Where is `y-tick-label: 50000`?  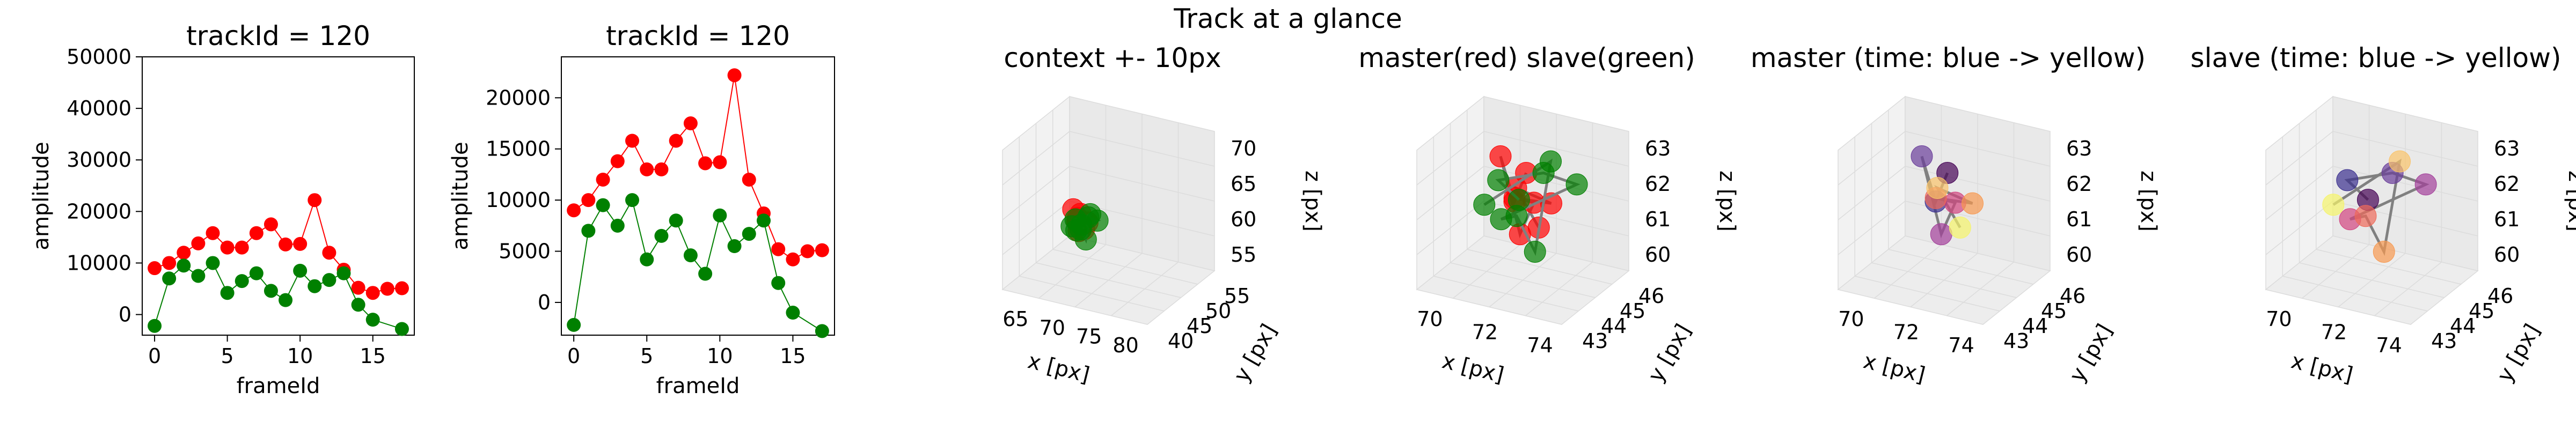 y-tick-label: 50000 is located at coordinates (99, 57).